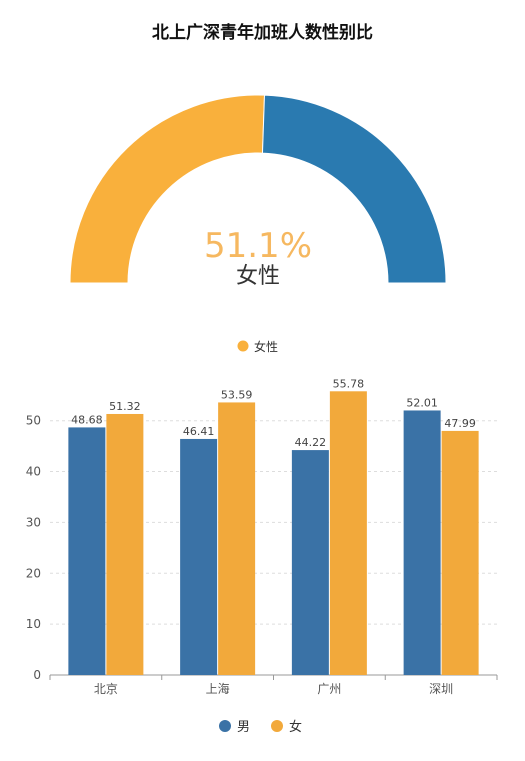 This screenshot has height=761, width=525. Describe the element at coordinates (167, 189) in the screenshot. I see `gauge-slice-female` at that location.